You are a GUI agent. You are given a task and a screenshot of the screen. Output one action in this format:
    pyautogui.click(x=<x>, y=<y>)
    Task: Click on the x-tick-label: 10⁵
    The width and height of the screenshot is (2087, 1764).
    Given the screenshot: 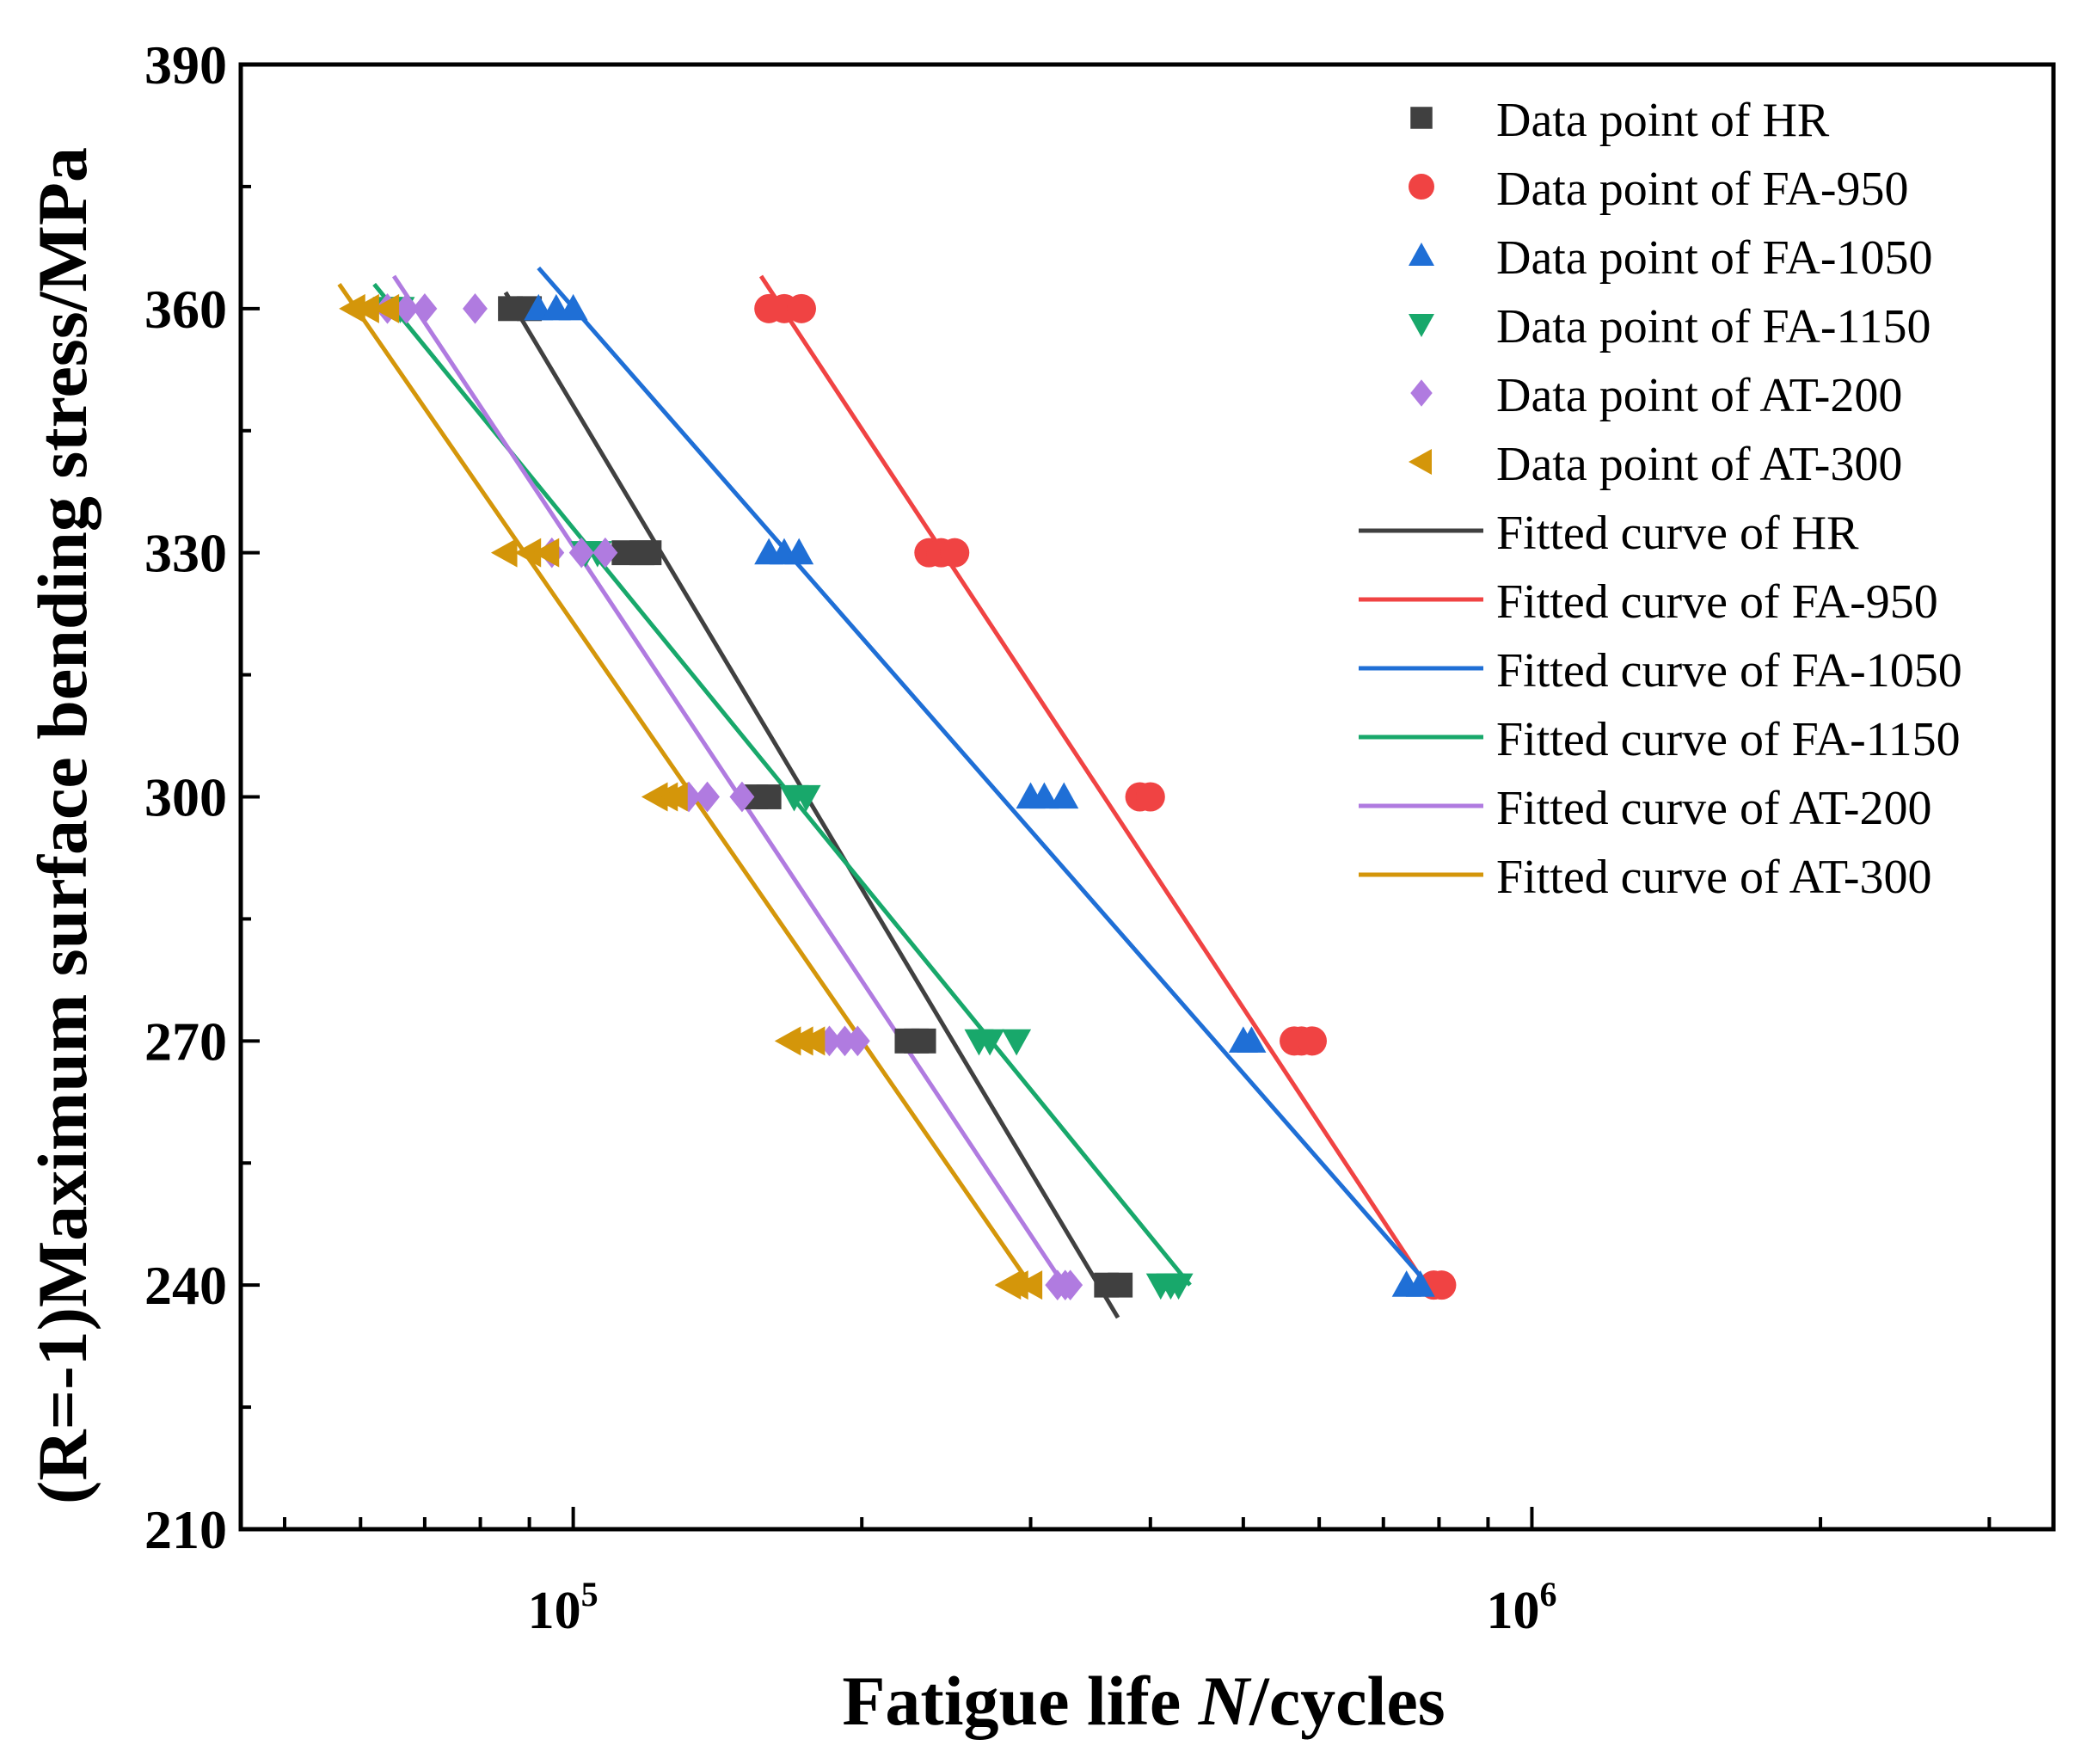 What is the action you would take?
    pyautogui.click(x=563, y=1608)
    